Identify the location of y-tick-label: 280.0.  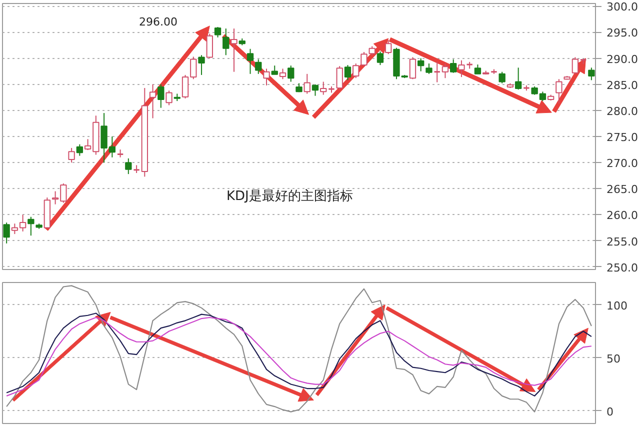
(622, 111).